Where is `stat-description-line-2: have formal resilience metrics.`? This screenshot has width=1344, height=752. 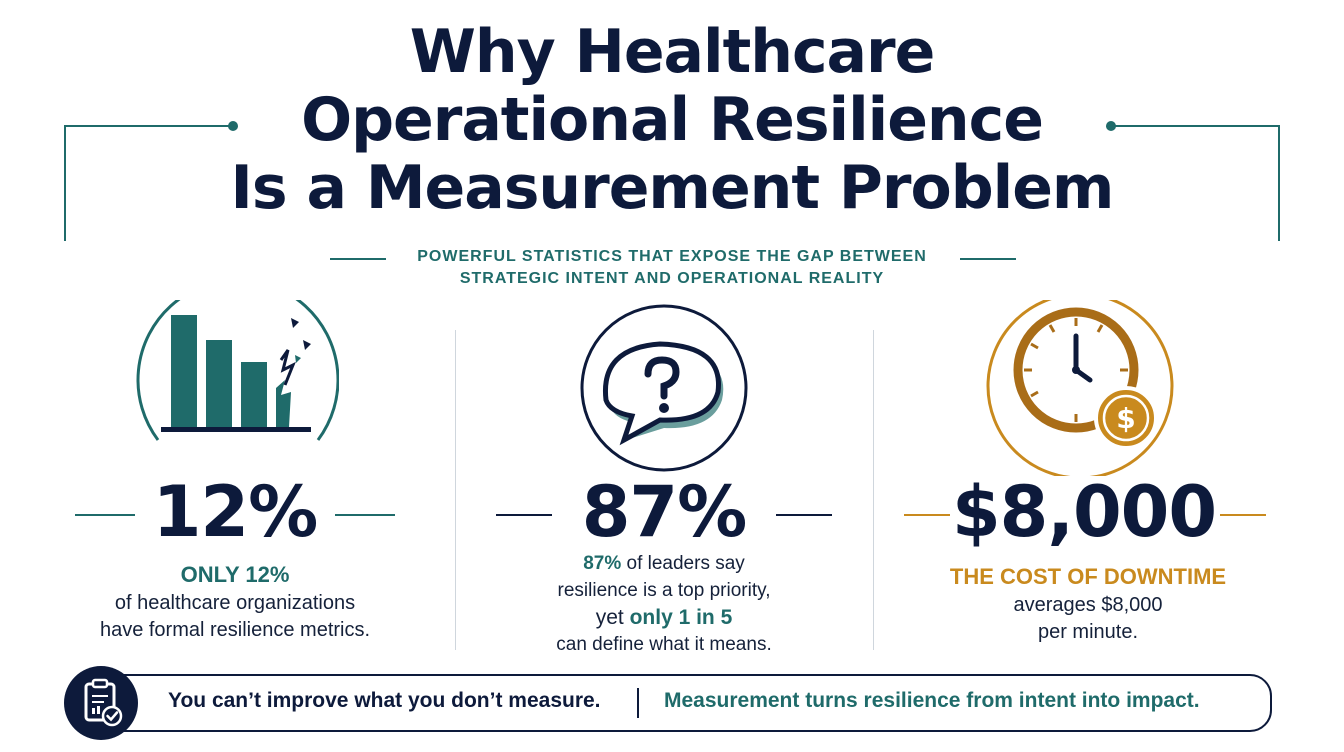
stat-description-line-2: have formal resilience metrics. is located at coordinates (235, 630).